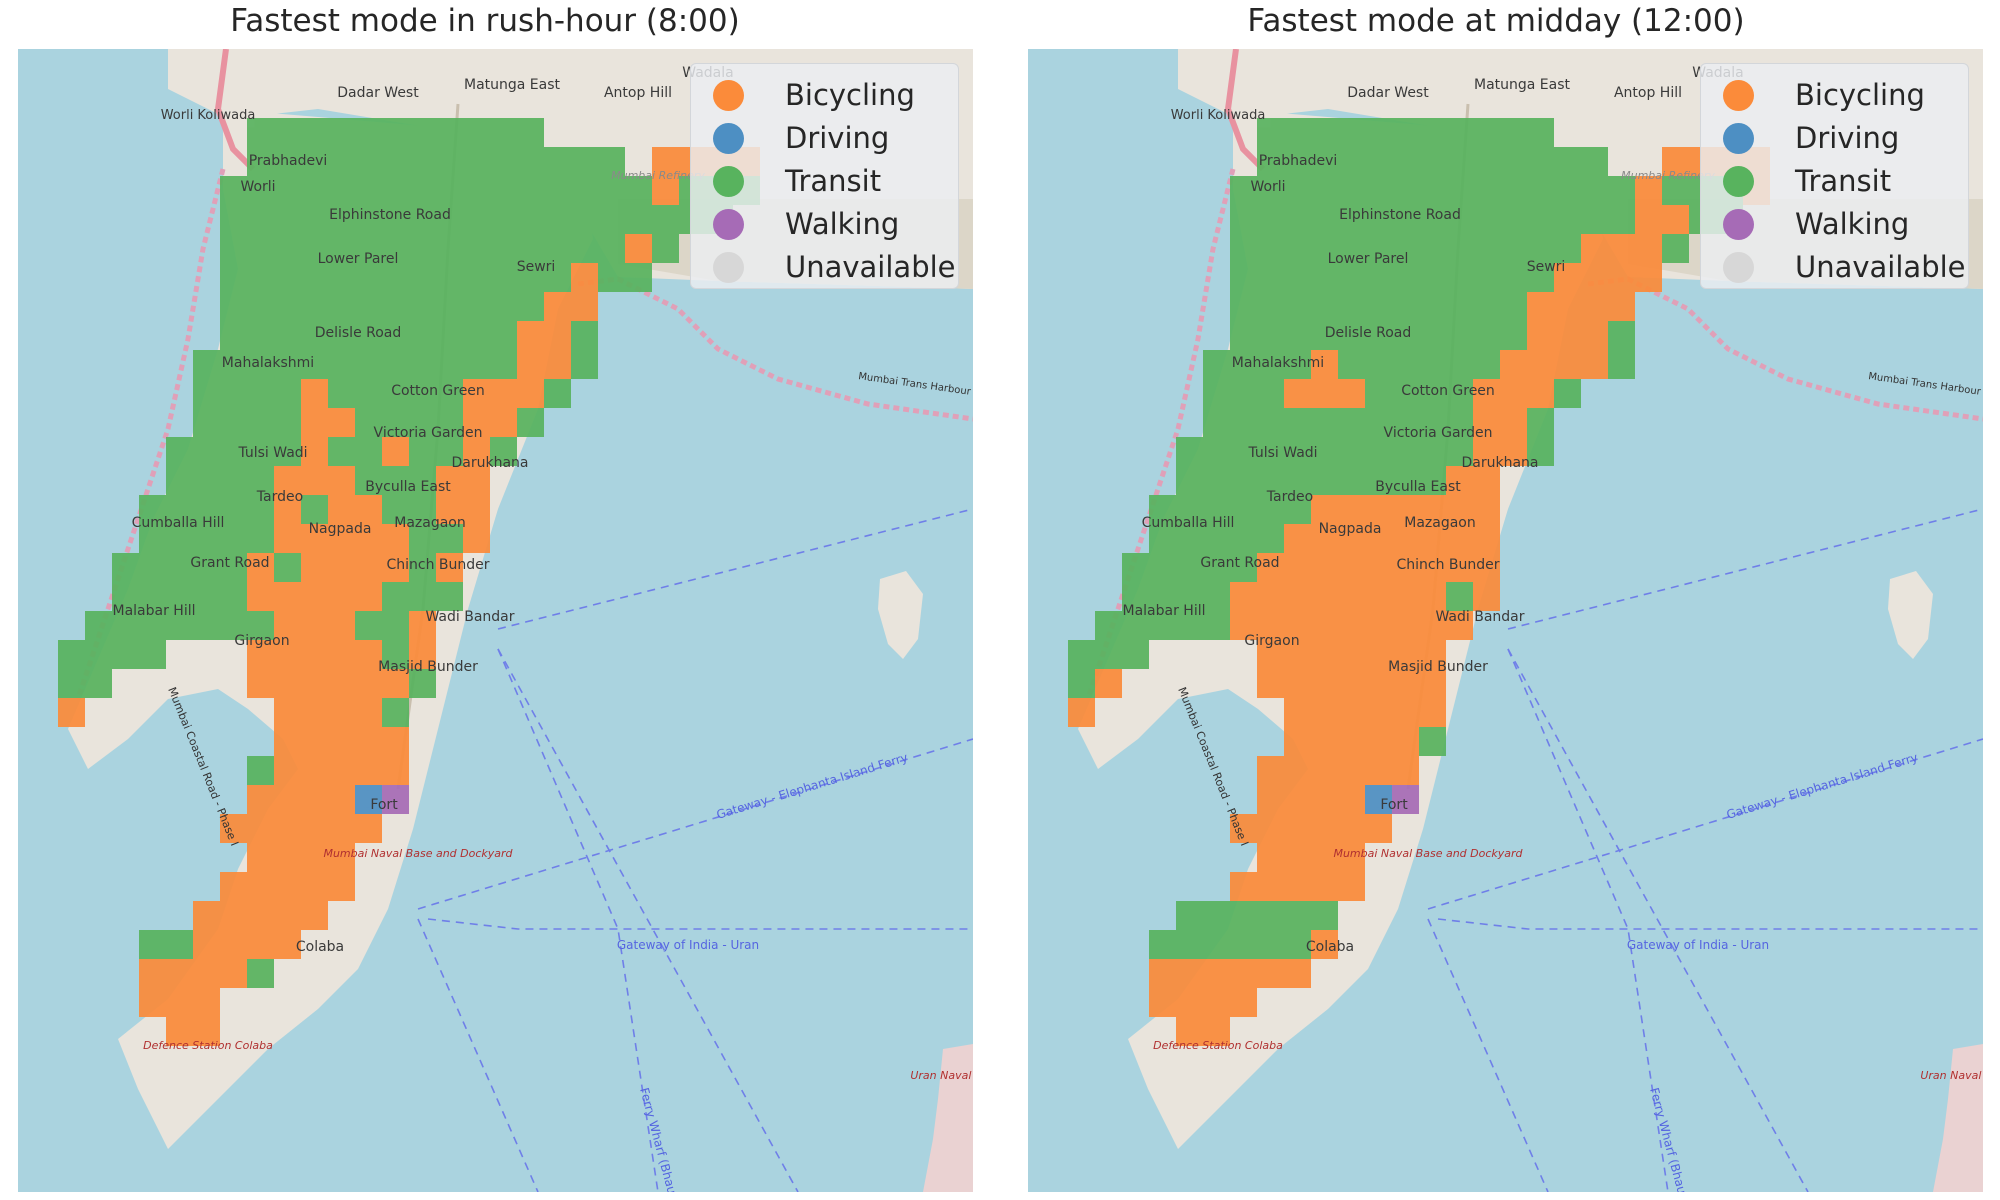 The image size is (2000, 1200). I want to click on legend-label: Driving, so click(837, 138).